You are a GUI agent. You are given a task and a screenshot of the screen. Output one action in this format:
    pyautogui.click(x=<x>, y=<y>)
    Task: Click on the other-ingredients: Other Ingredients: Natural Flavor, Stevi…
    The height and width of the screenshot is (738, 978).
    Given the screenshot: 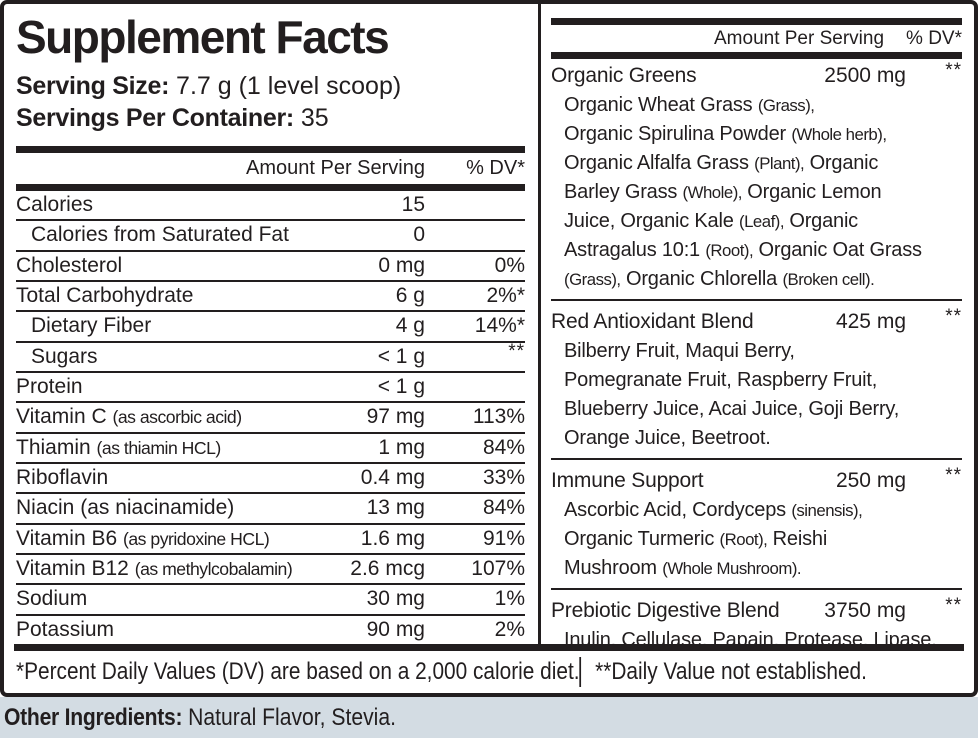 What is the action you would take?
    pyautogui.click(x=200, y=718)
    